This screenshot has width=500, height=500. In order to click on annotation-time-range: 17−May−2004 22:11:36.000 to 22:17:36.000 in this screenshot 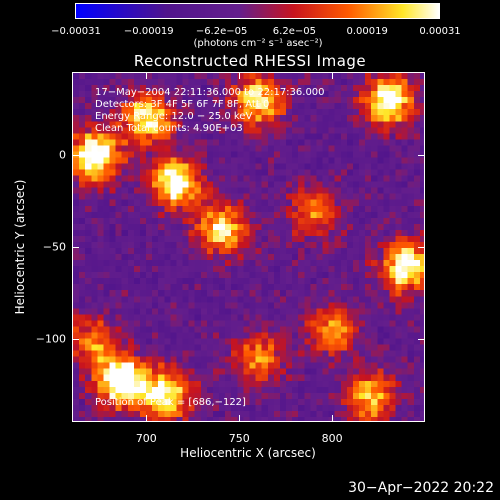, I will do `click(210, 92)`.